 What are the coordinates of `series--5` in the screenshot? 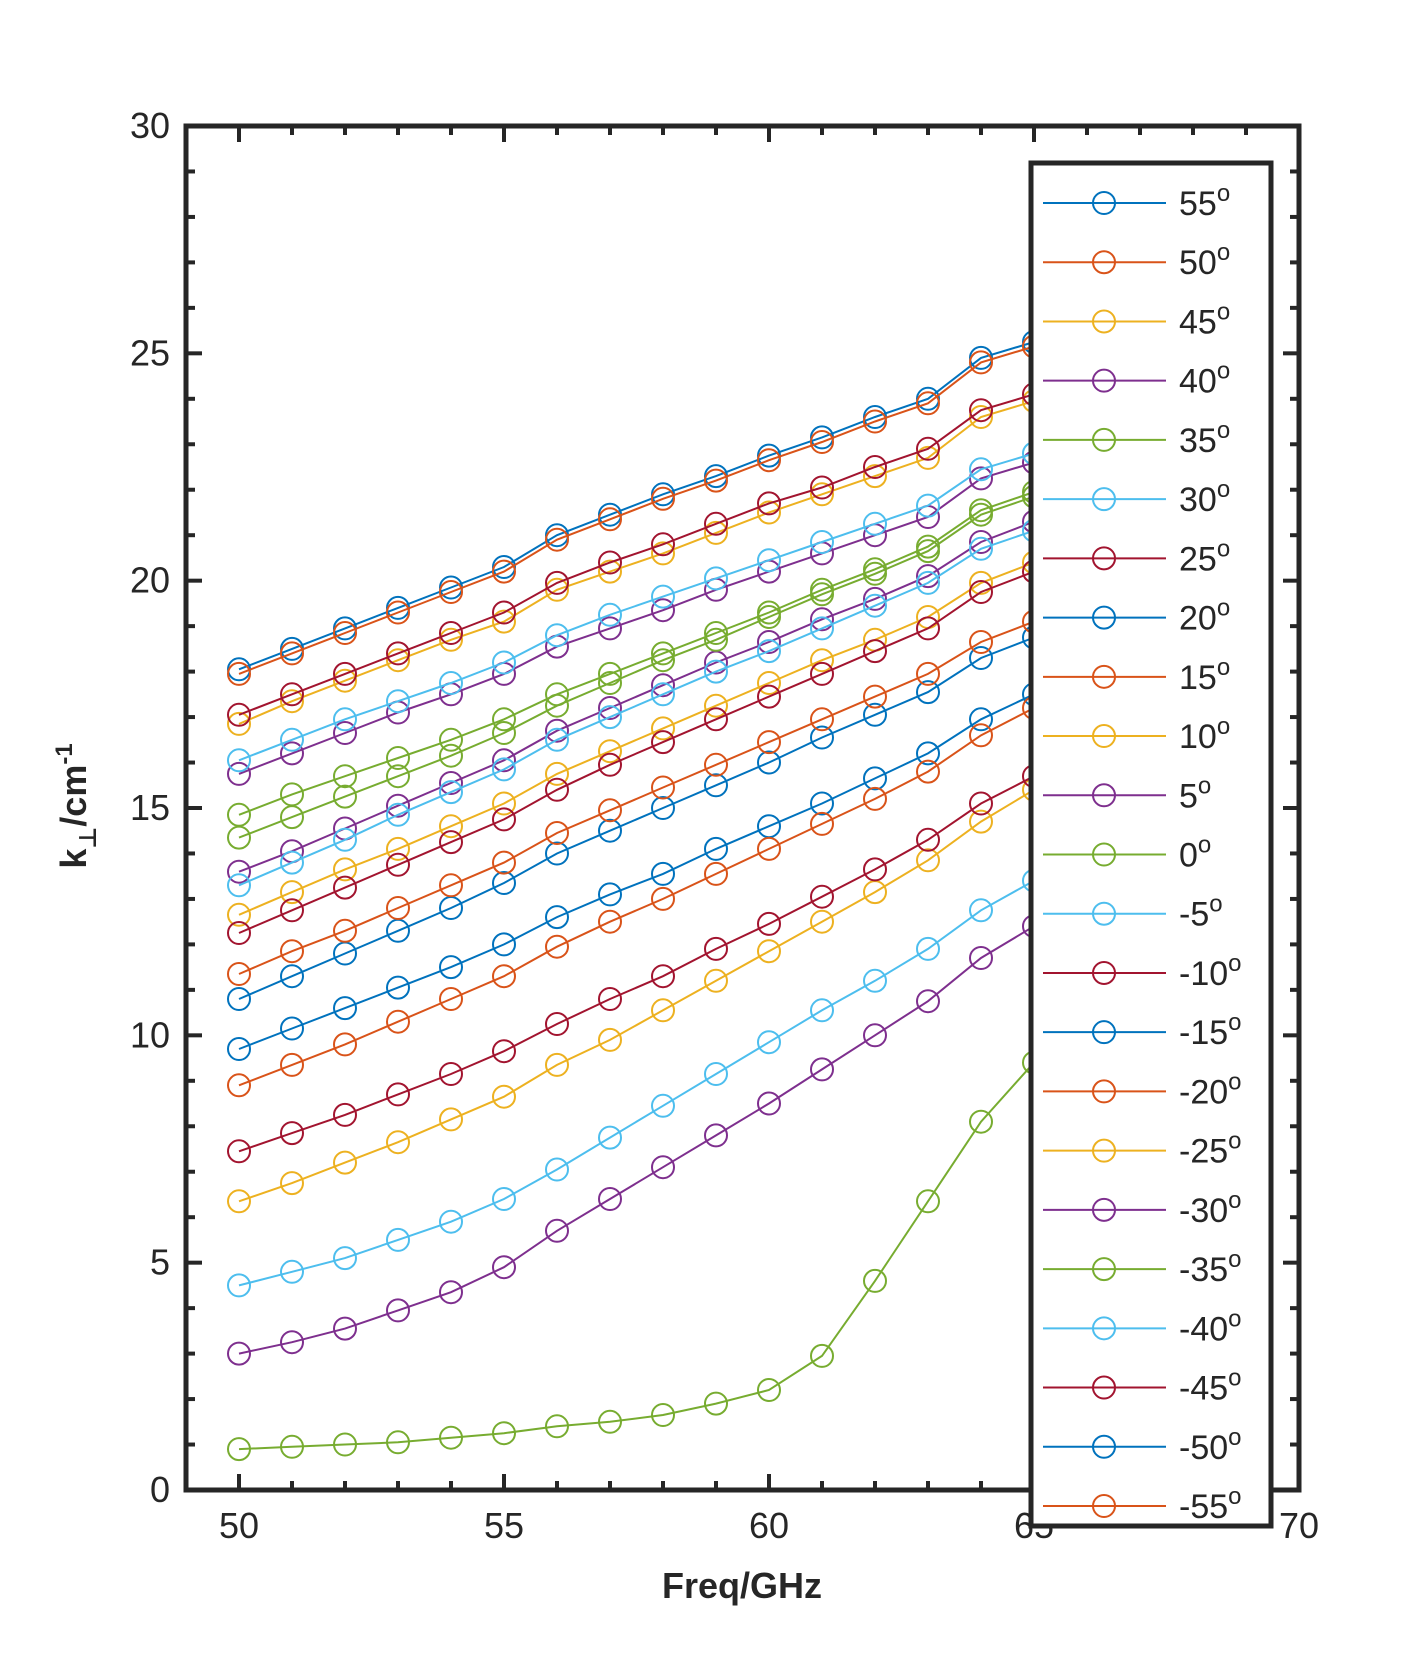 It's located at (636, 708).